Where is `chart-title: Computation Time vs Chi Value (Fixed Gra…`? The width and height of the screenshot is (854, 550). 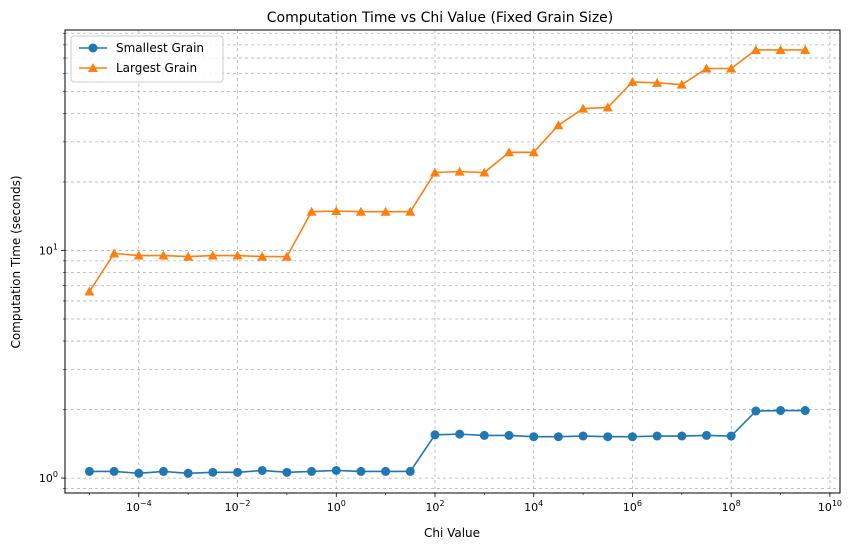 chart-title: Computation Time vs Chi Value (Fixed Gra… is located at coordinates (440, 18).